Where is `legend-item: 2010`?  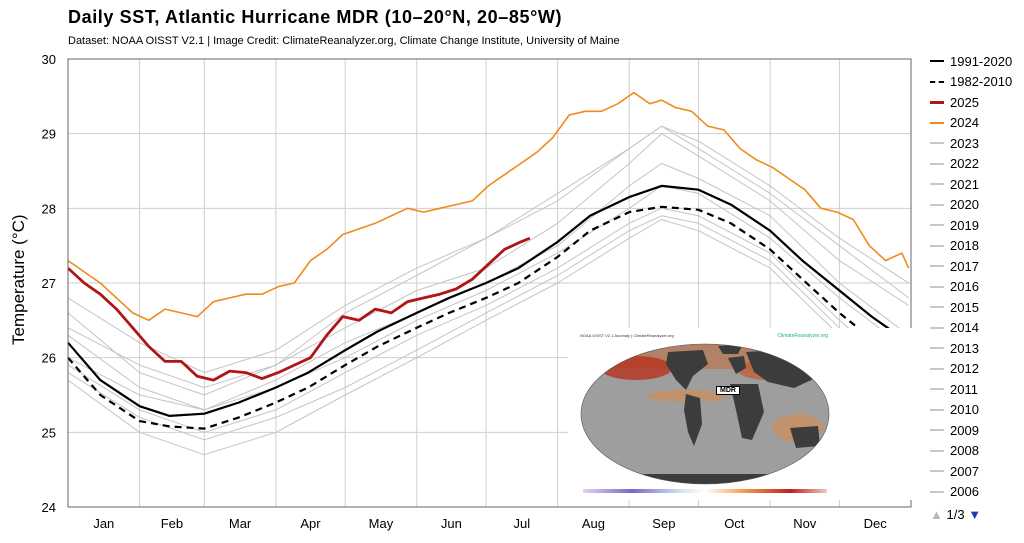 legend-item: 2010 is located at coordinates (977, 410).